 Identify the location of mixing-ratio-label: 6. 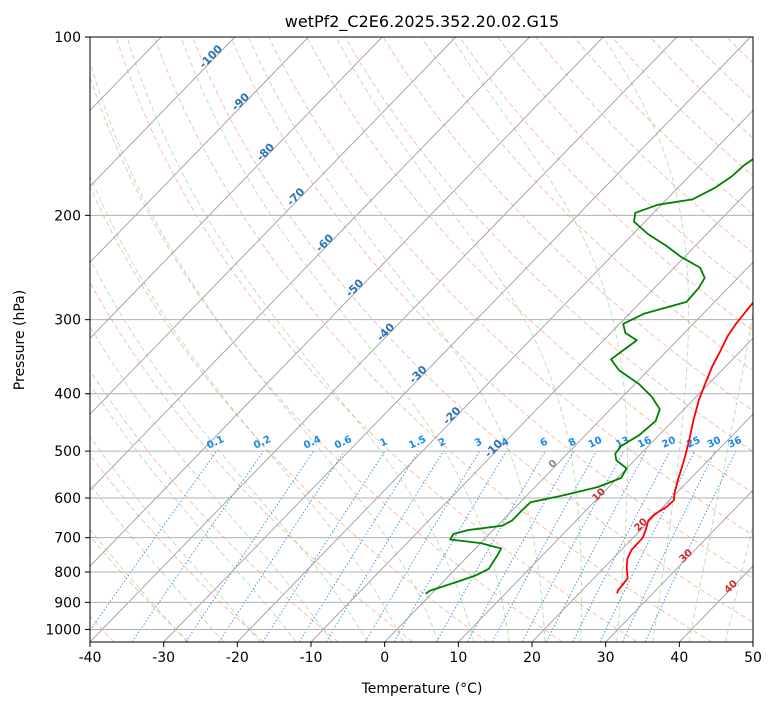
(544, 442).